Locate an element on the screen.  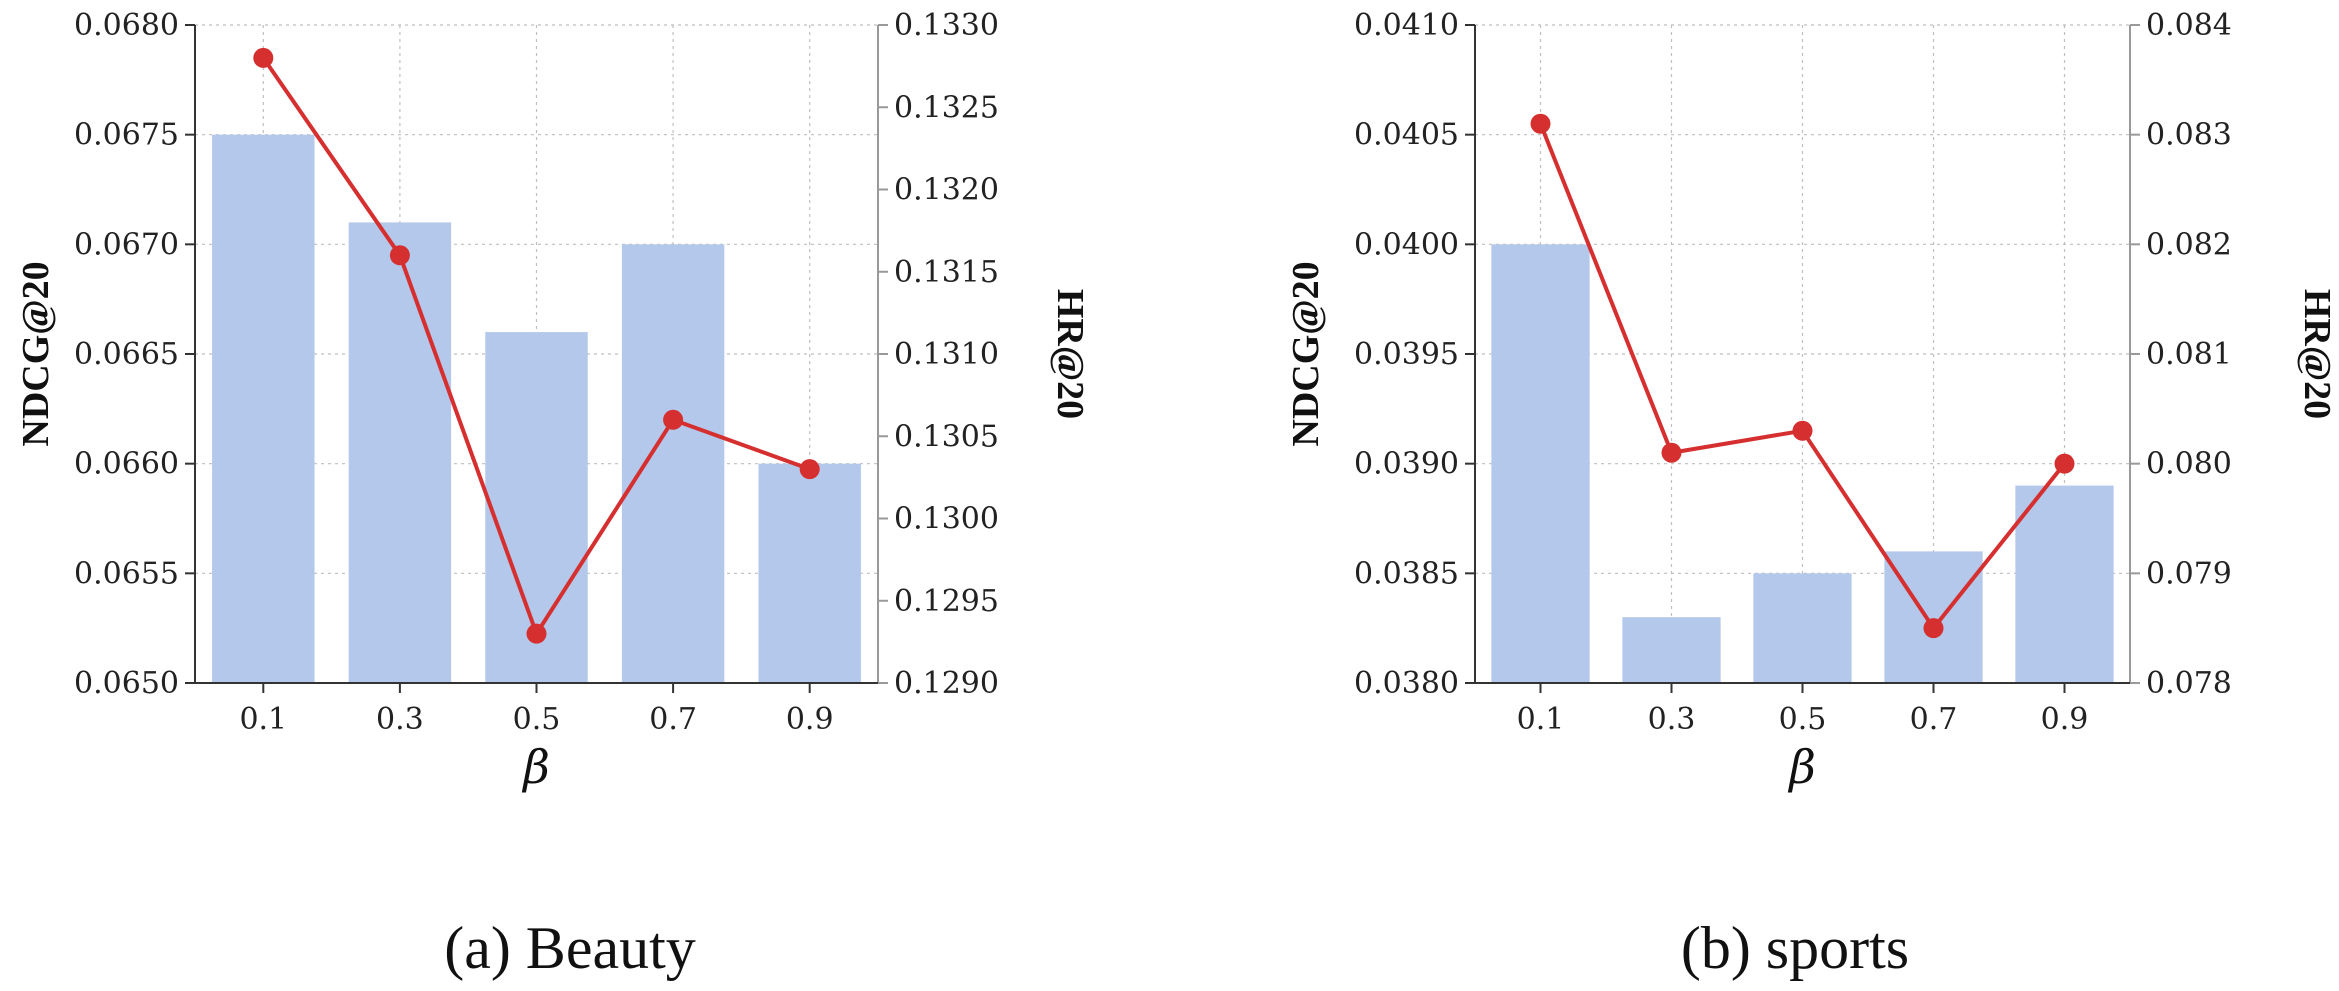
y-right-tick-label: 0.1325 is located at coordinates (946, 107).